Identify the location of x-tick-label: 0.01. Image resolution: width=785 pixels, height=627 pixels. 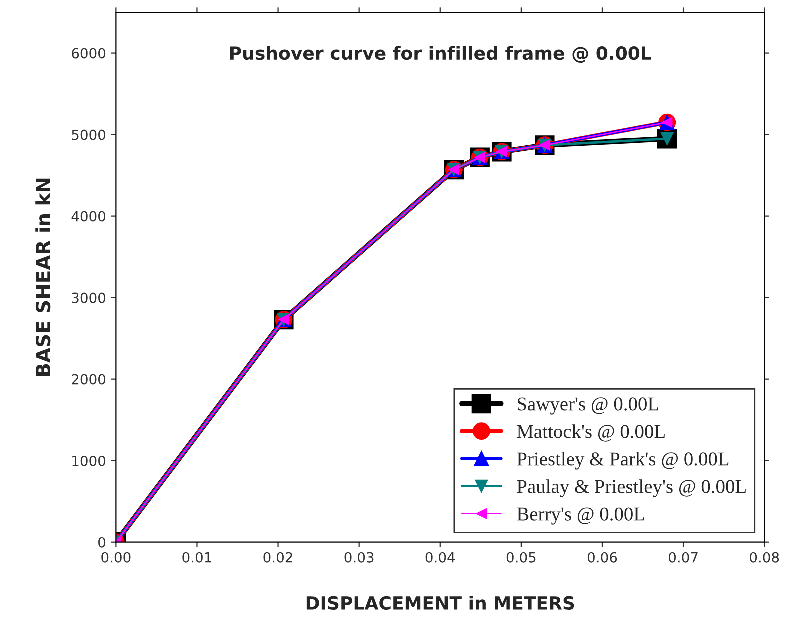
(197, 557).